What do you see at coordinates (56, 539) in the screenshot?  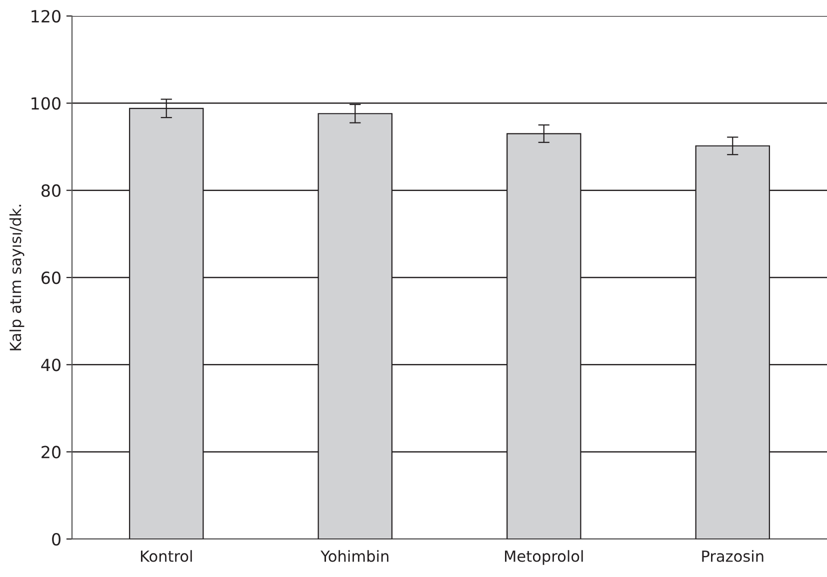 I see `y-tick-label: 0` at bounding box center [56, 539].